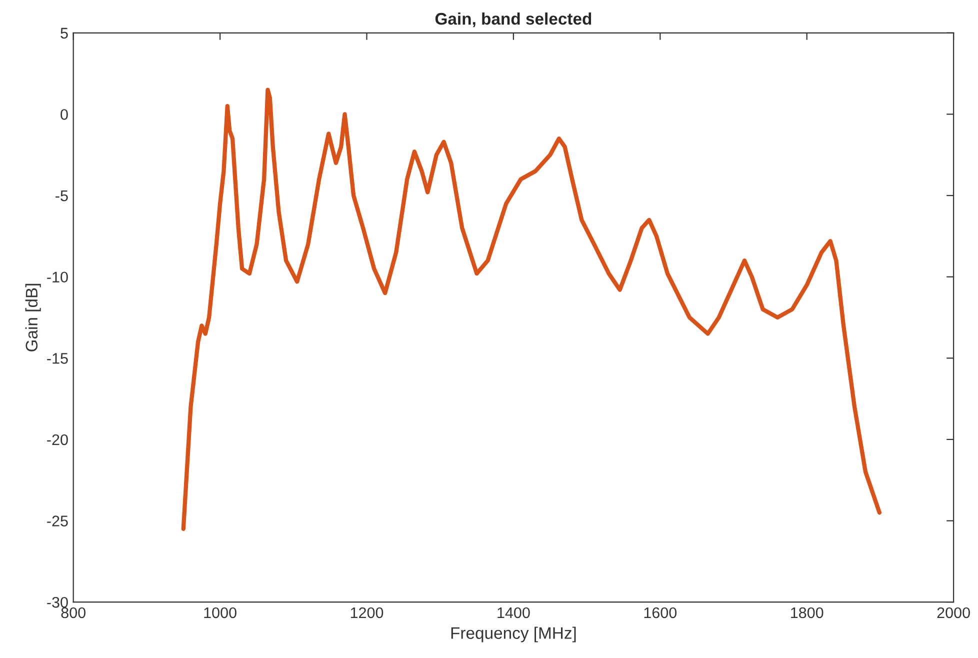 This screenshot has height=658, width=978. Describe the element at coordinates (57, 440) in the screenshot. I see `y-tick-label: -20` at that location.